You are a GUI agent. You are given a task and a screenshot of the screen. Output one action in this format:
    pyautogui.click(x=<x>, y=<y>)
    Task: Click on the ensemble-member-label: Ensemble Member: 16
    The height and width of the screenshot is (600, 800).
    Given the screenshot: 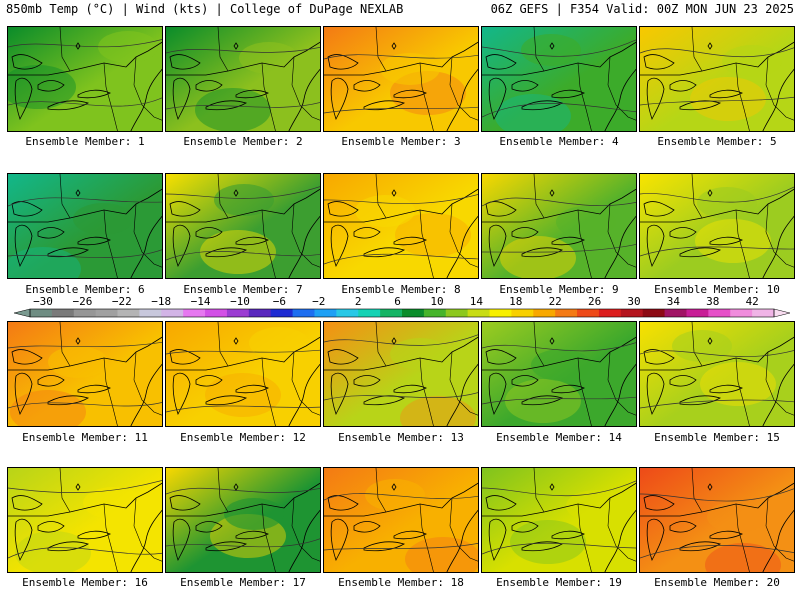 What is the action you would take?
    pyautogui.click(x=85, y=582)
    